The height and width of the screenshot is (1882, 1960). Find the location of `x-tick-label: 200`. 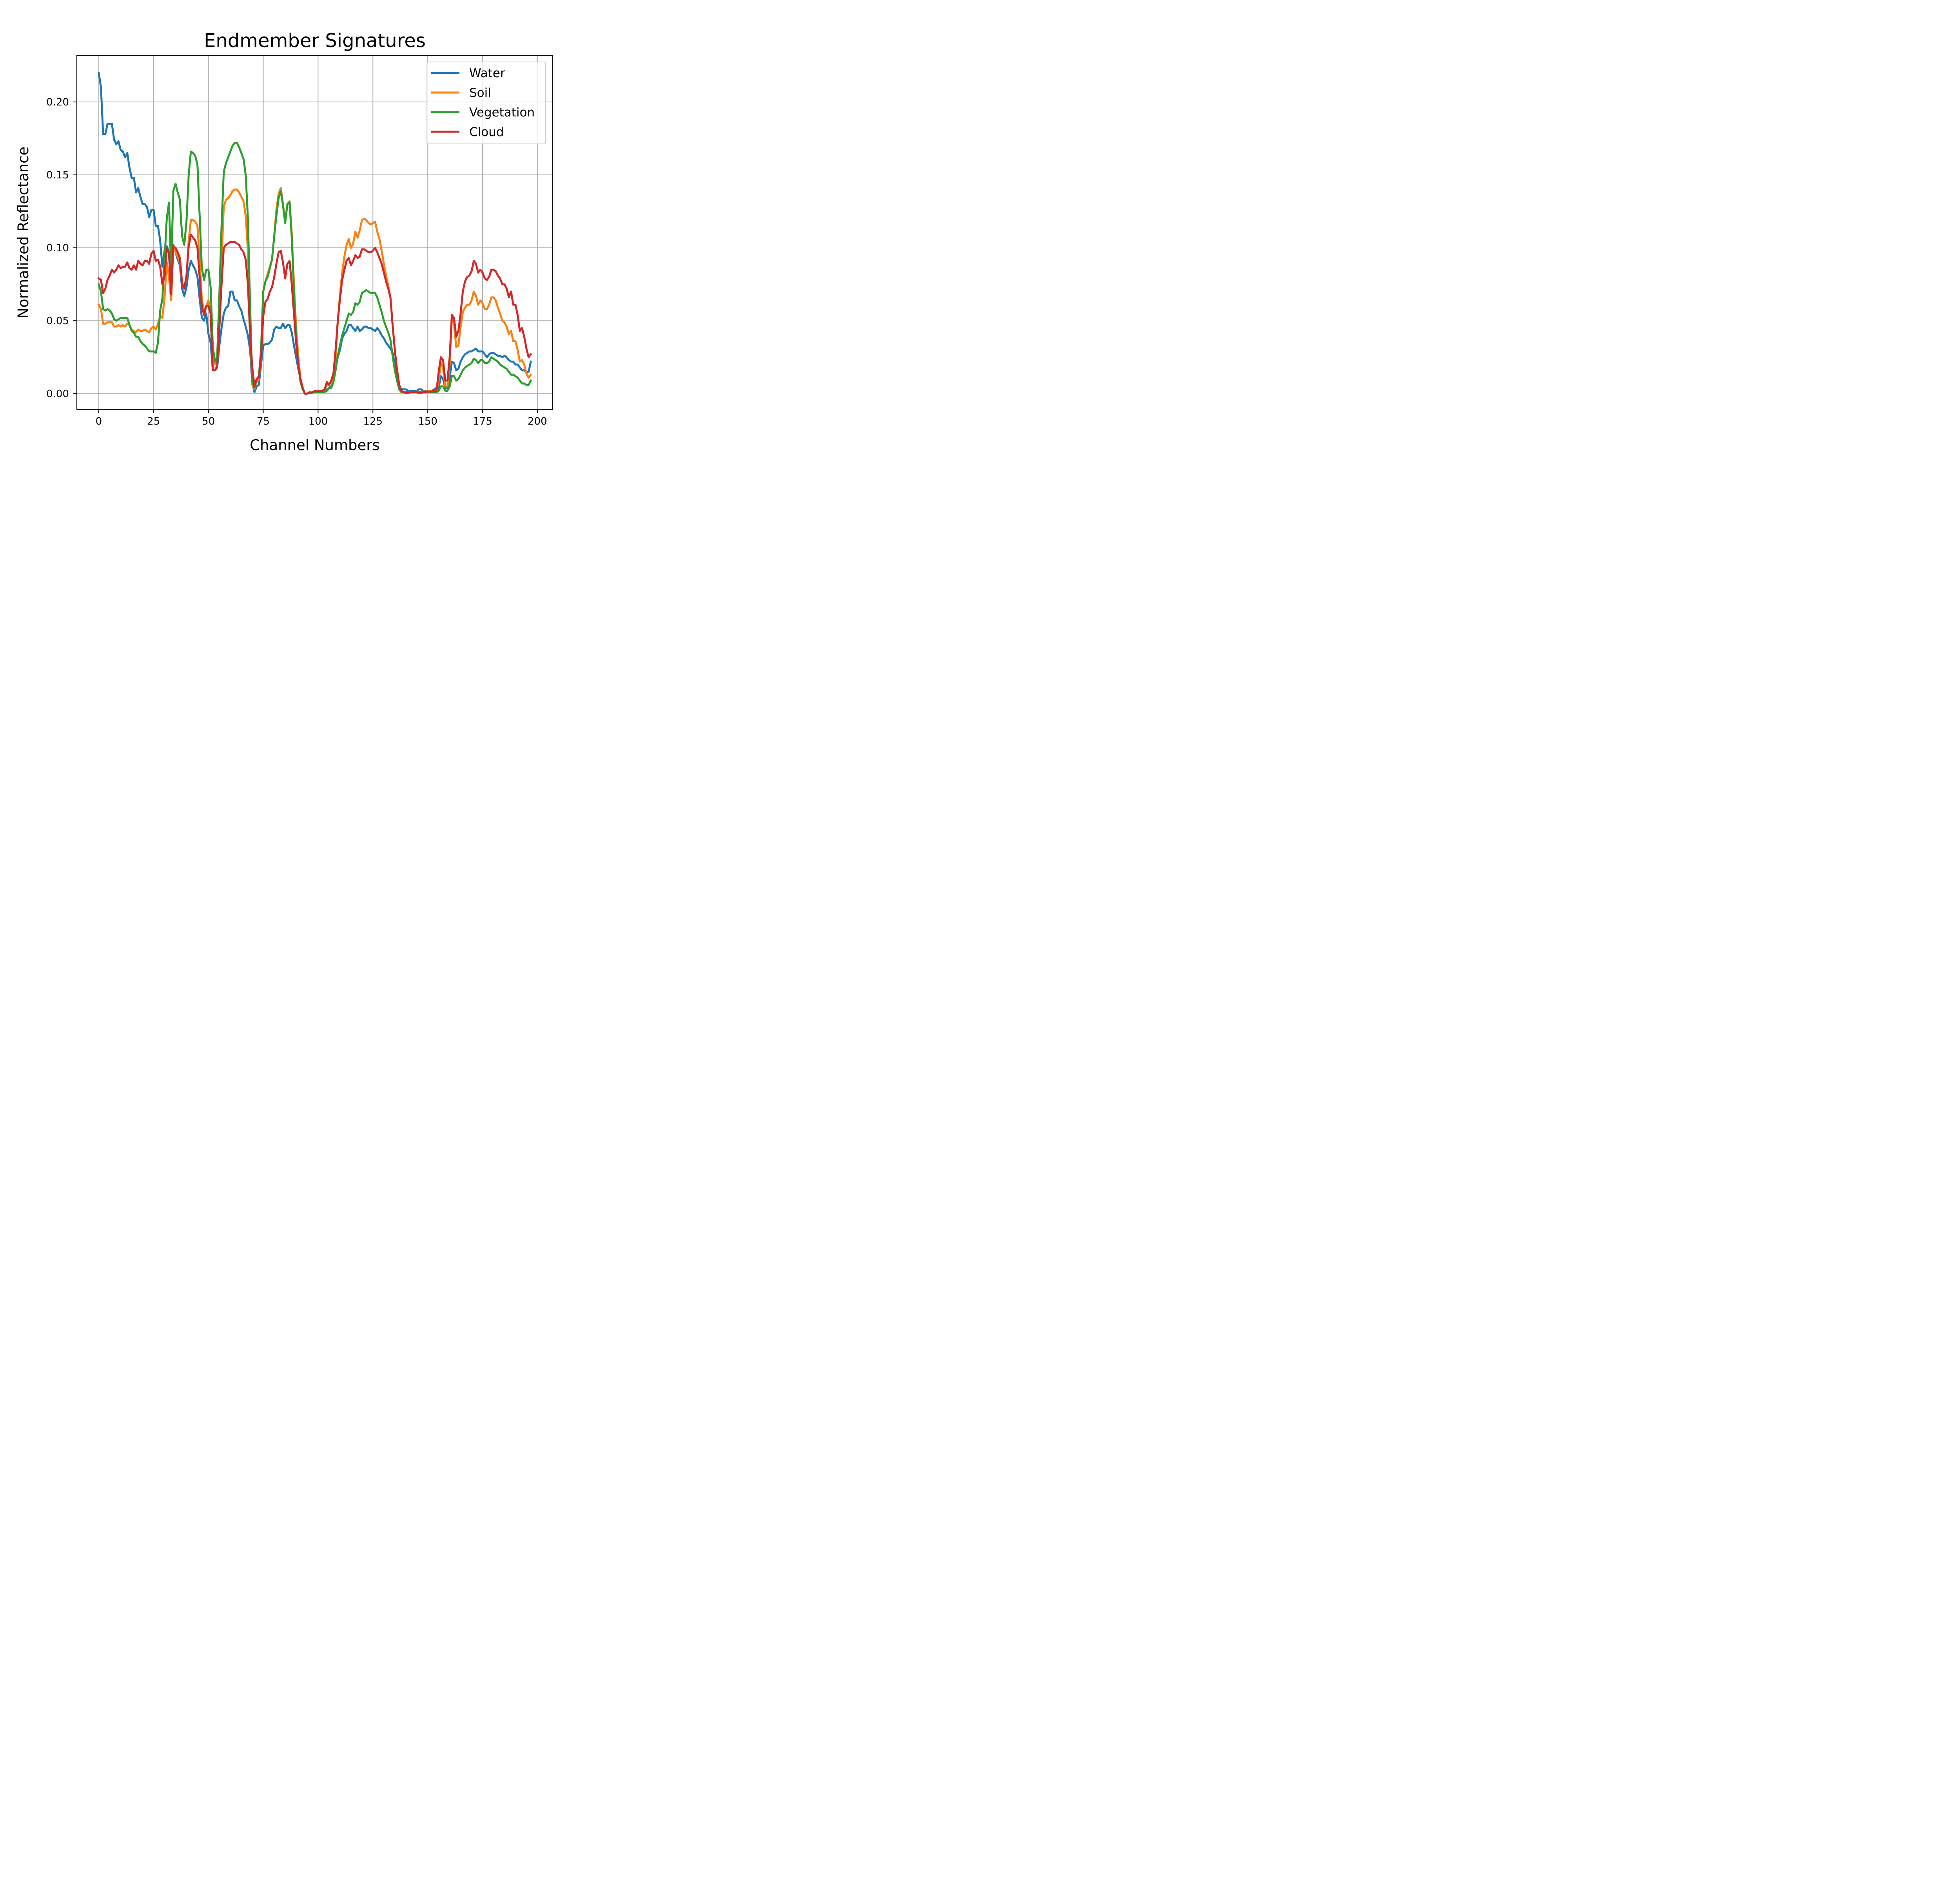

x-tick-label: 200 is located at coordinates (537, 421).